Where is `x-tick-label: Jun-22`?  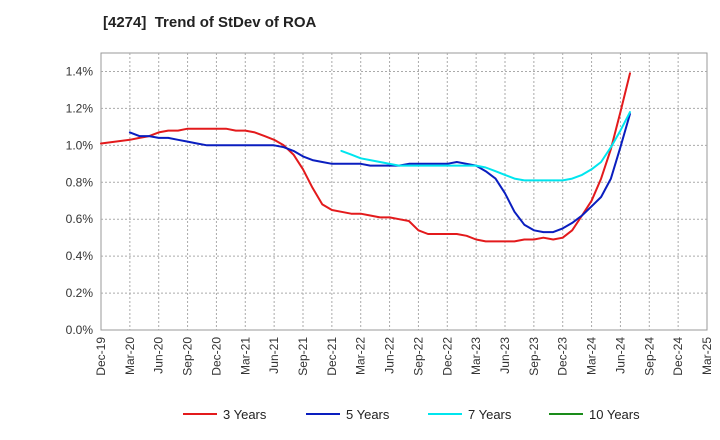
x-tick-label: Jun-22 is located at coordinates (390, 355).